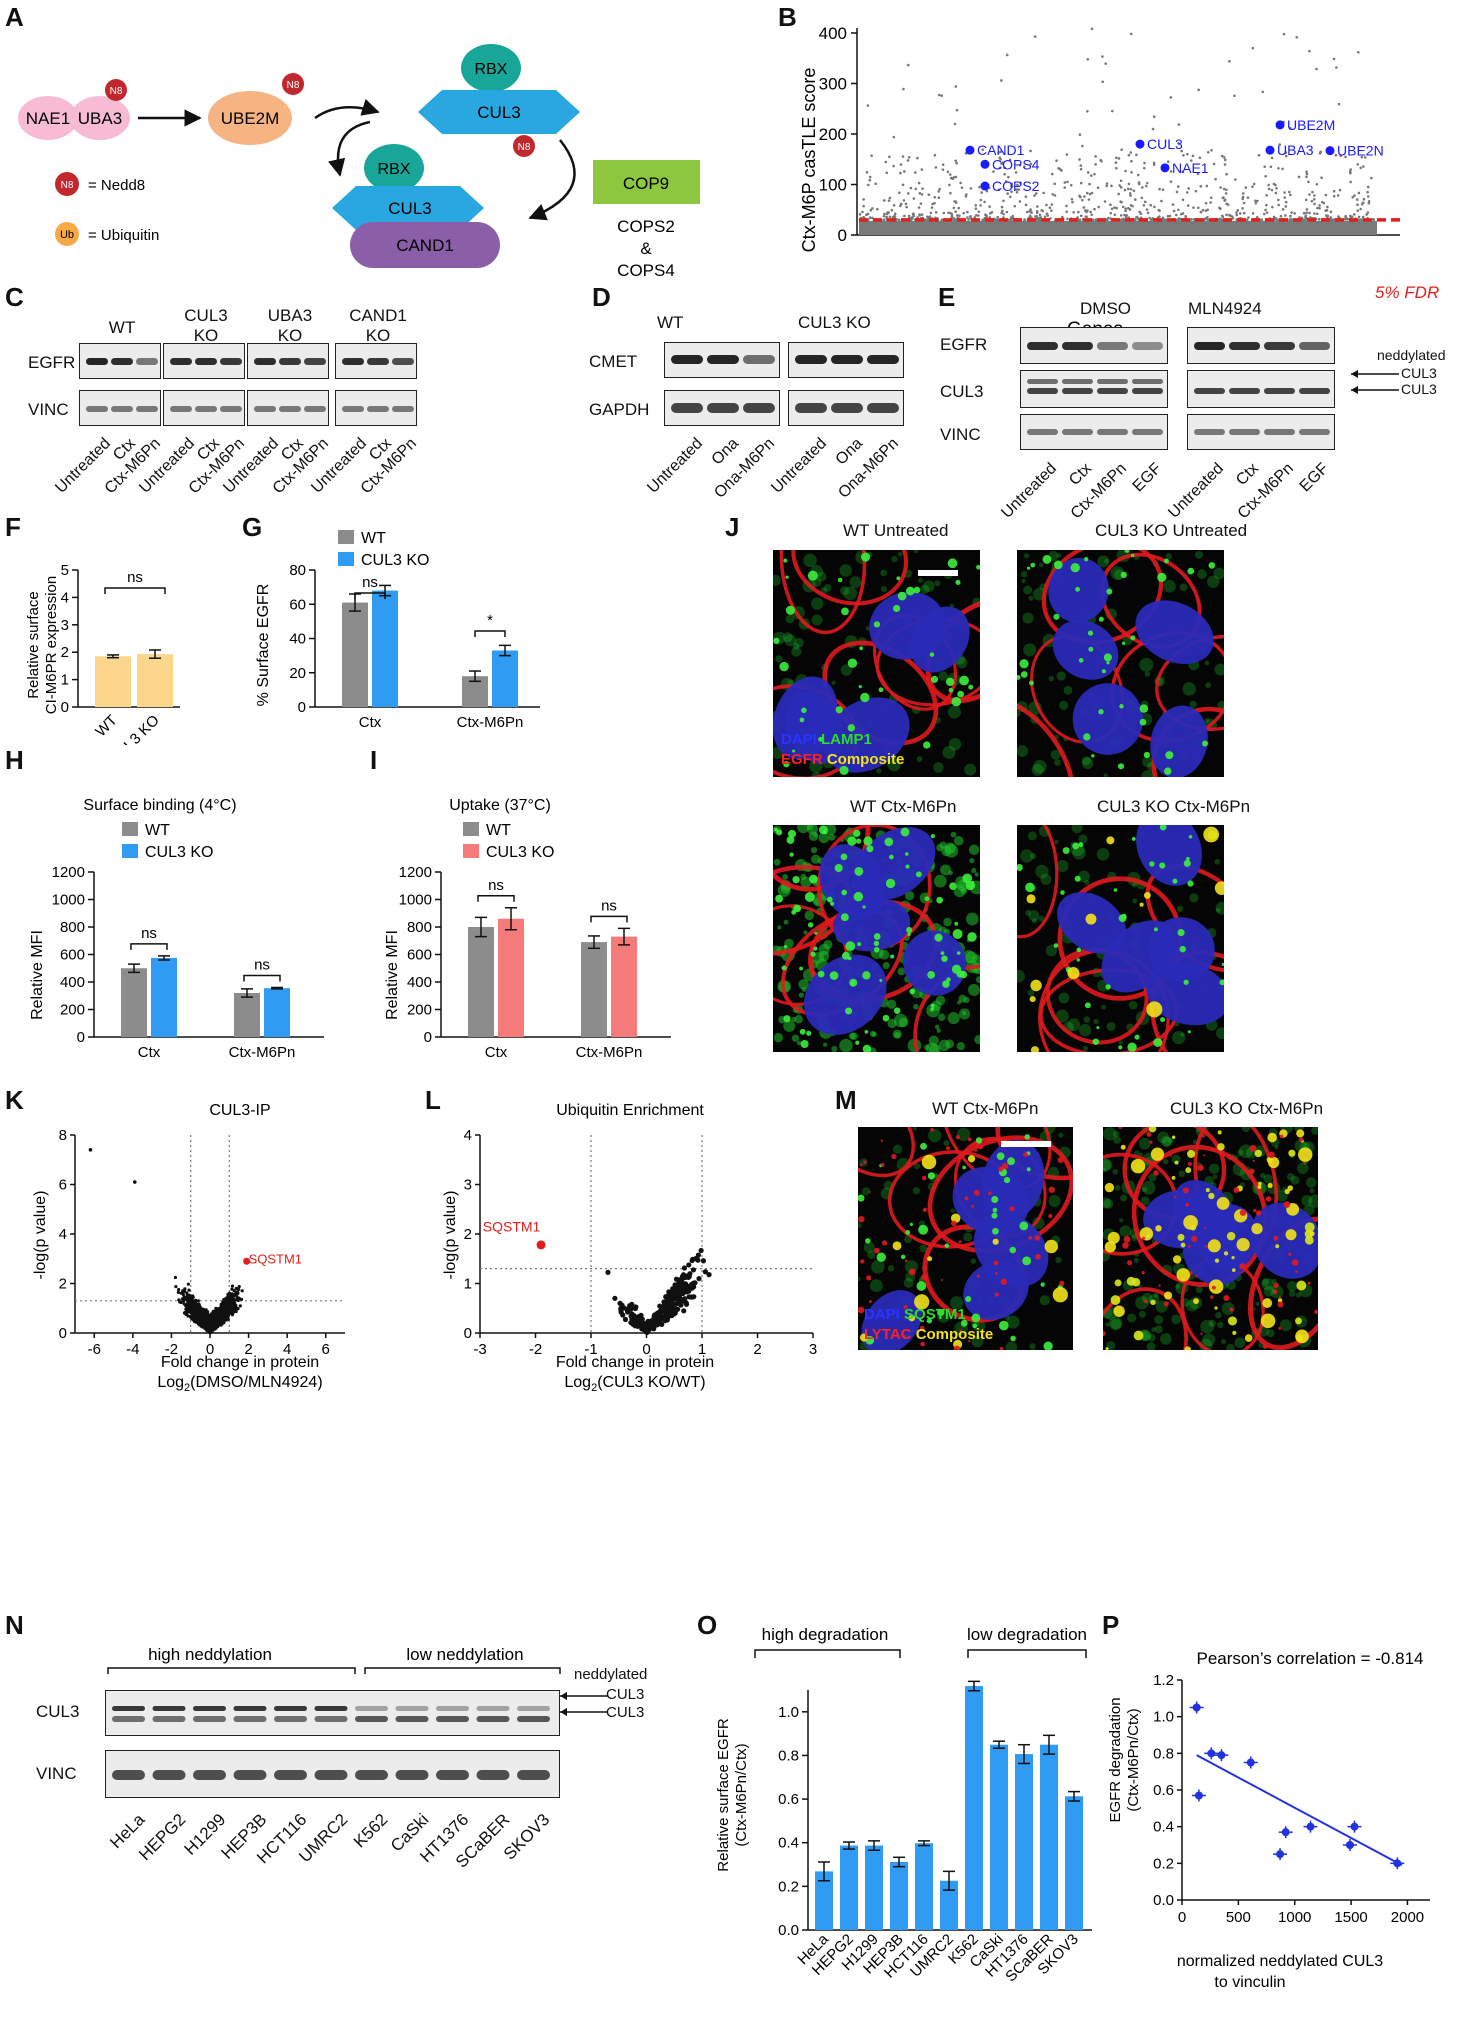 The width and height of the screenshot is (1476, 2040). Describe the element at coordinates (788, 1843) in the screenshot. I see `y-tick: 0.4` at that location.